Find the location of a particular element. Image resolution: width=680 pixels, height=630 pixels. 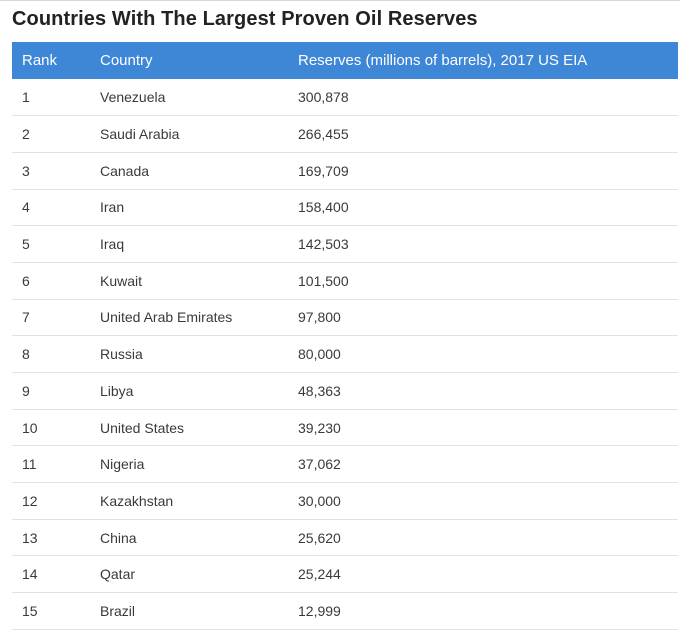

cell-reserves: 142,503 is located at coordinates (323, 244).